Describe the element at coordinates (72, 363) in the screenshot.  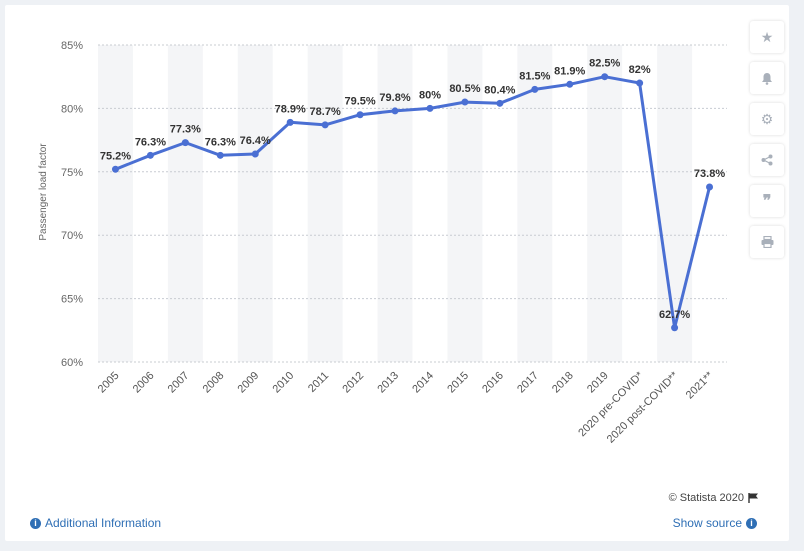
I see `y-tick-label: 60%` at that location.